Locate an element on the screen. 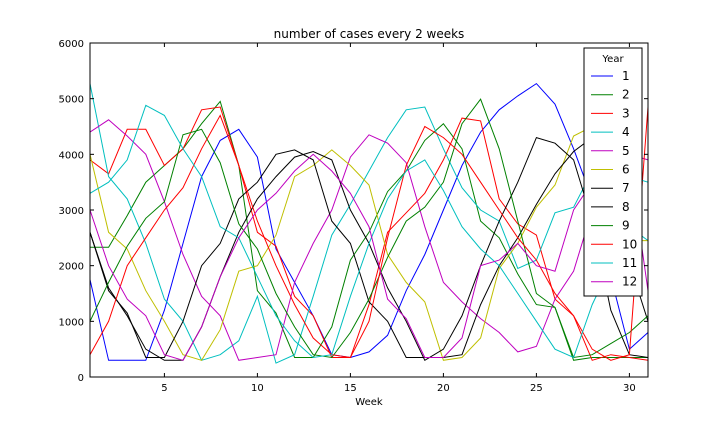 The width and height of the screenshot is (720, 432). y-tick-label: 3000 is located at coordinates (71, 211).